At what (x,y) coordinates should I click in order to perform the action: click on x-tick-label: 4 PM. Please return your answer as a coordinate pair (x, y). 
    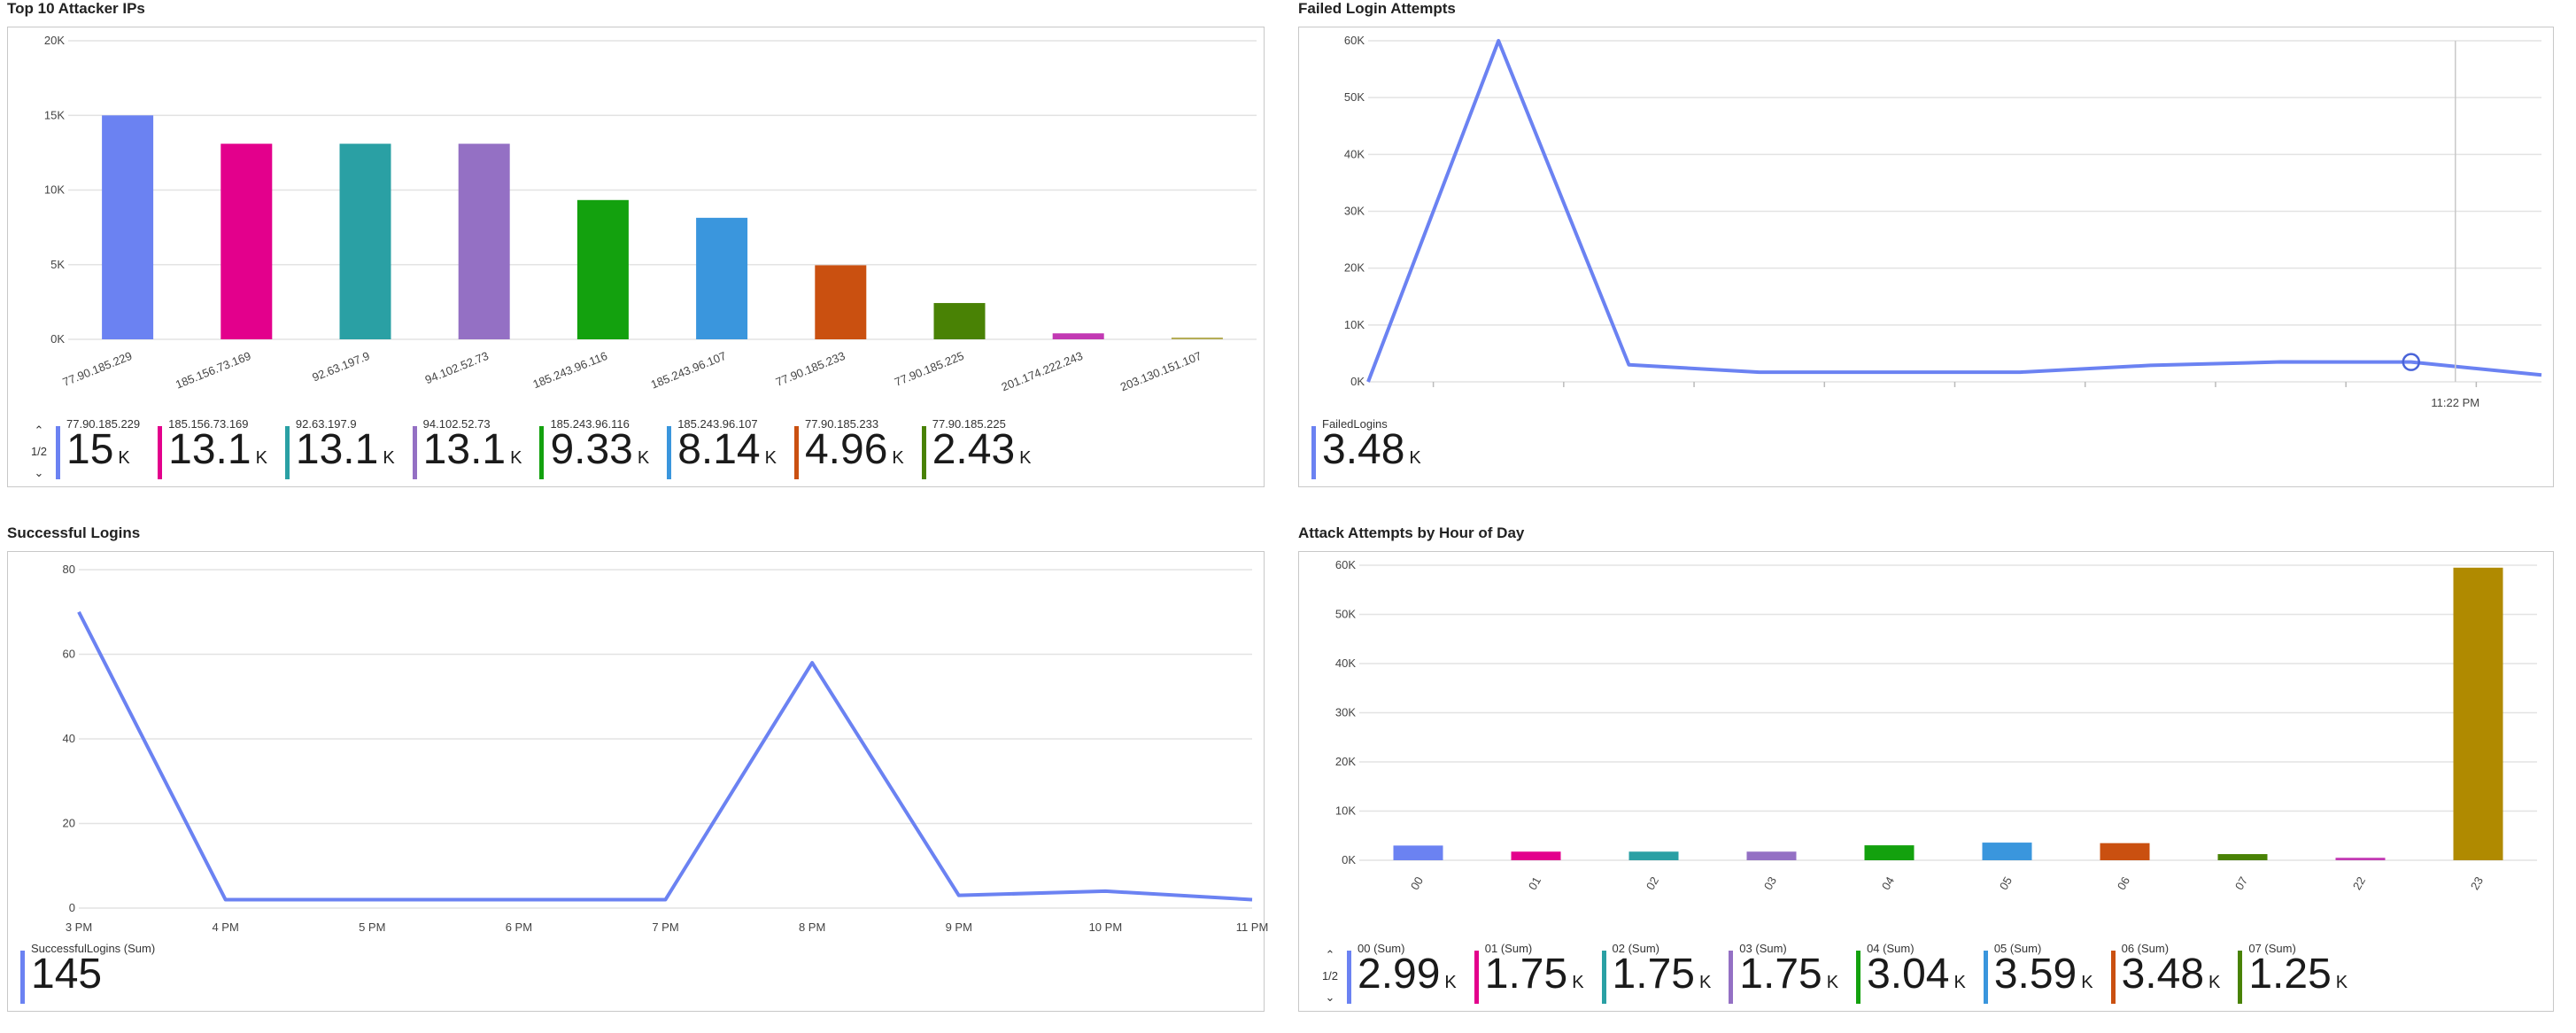
    Looking at the image, I should click on (225, 927).